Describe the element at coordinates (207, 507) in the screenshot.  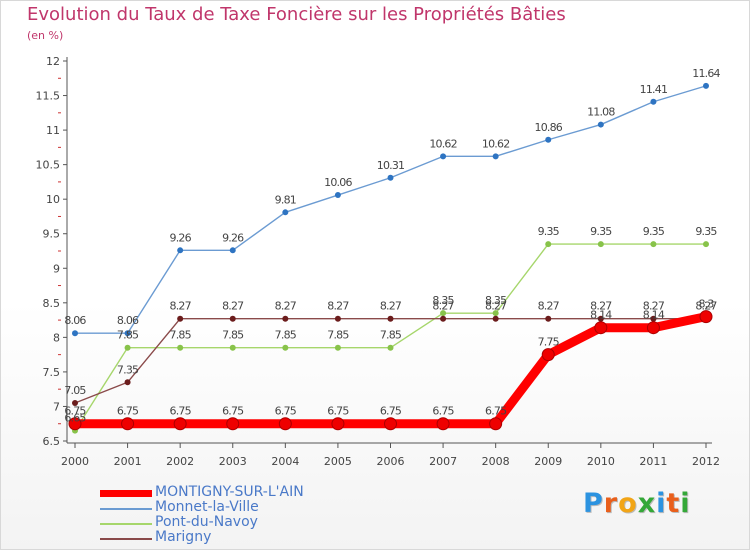
I see `legend-label-monnet: Monnet-la-Ville` at that location.